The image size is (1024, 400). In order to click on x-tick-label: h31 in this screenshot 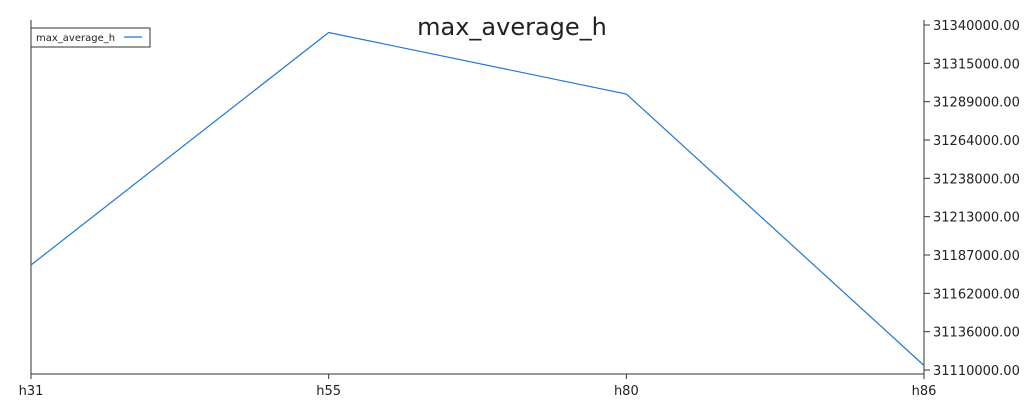, I will do `click(31, 391)`.